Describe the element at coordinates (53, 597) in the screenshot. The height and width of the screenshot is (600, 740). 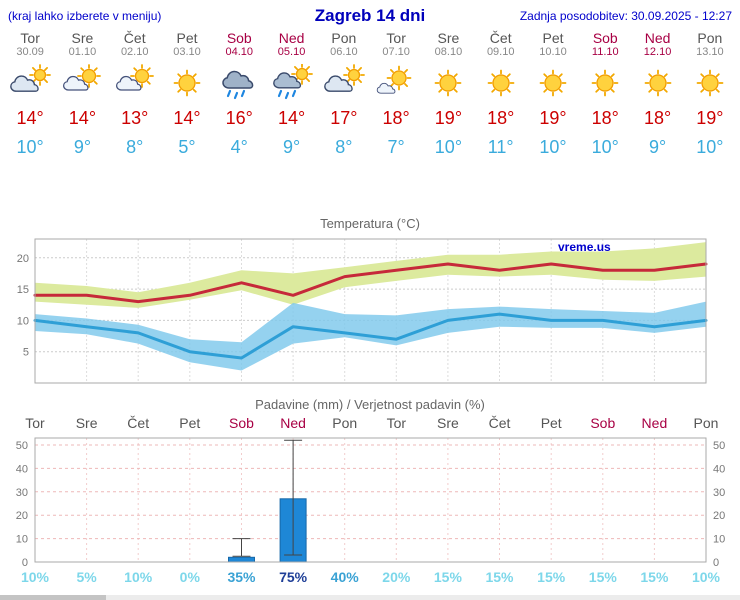
I see `scrollbar-thumb` at that location.